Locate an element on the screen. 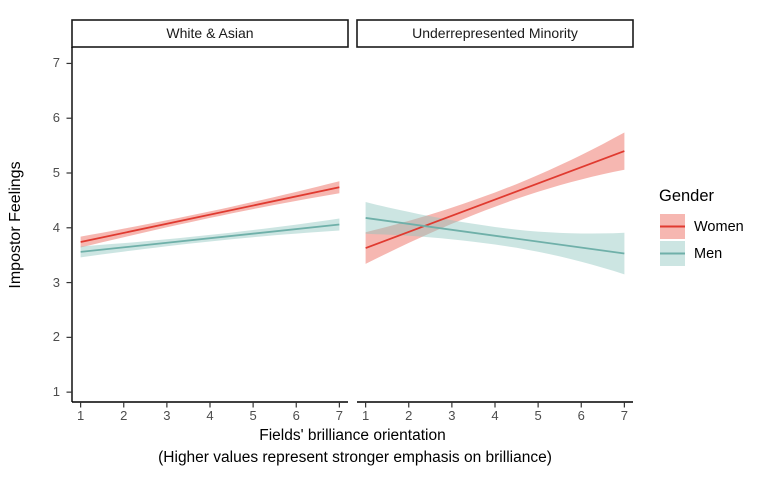 The width and height of the screenshot is (780, 479). y-tick-label: 7 is located at coordinates (56, 63).